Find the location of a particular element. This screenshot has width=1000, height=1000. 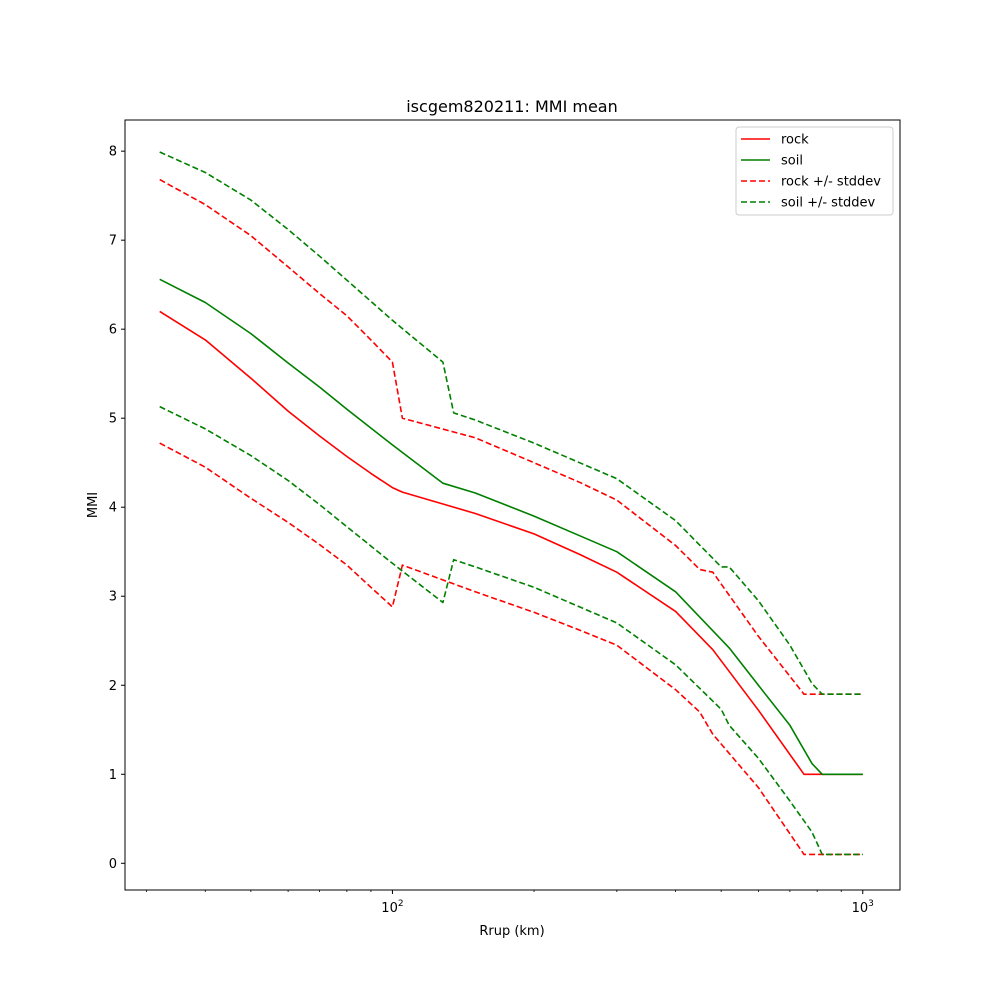

y-tick-label: 7 is located at coordinates (113, 241).